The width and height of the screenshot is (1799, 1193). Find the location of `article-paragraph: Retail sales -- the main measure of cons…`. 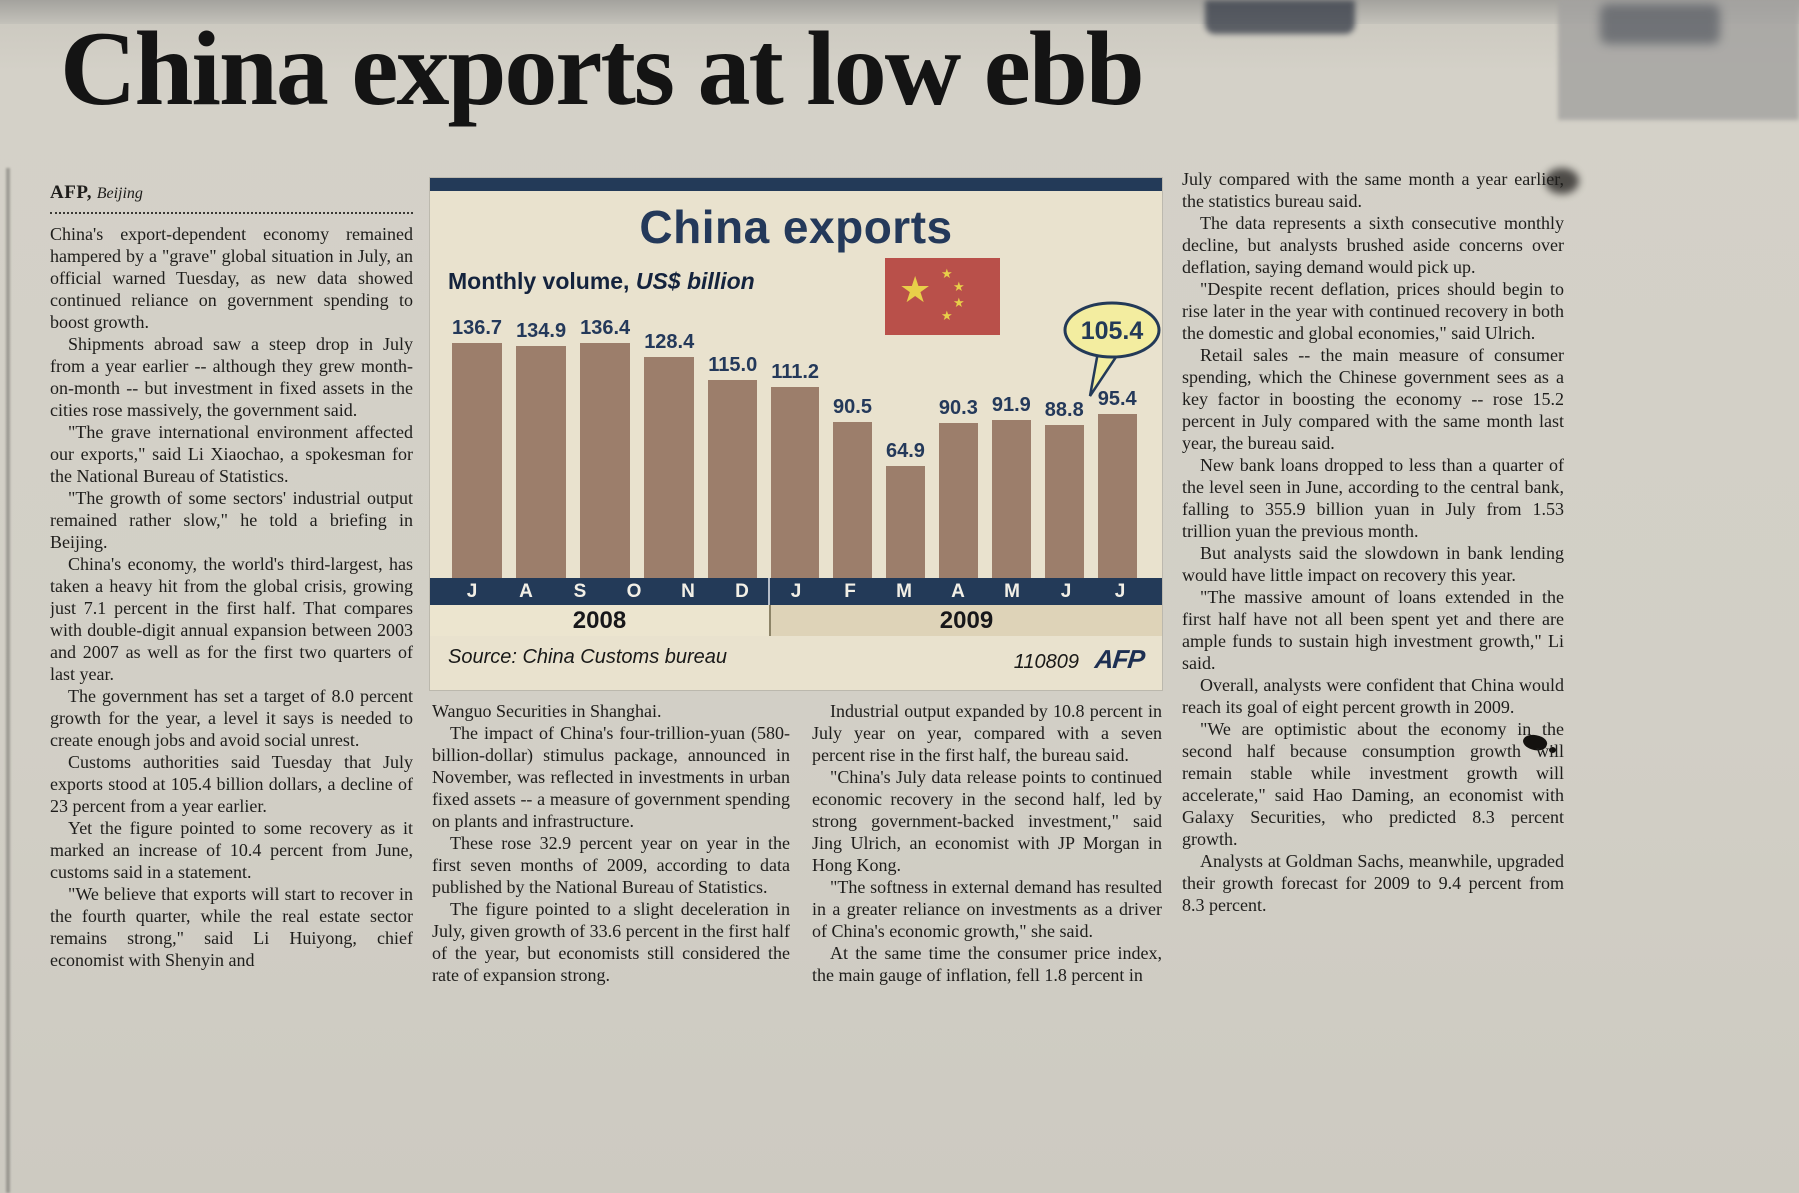

article-paragraph: Retail sales -- the main measure of cons… is located at coordinates (1373, 399).